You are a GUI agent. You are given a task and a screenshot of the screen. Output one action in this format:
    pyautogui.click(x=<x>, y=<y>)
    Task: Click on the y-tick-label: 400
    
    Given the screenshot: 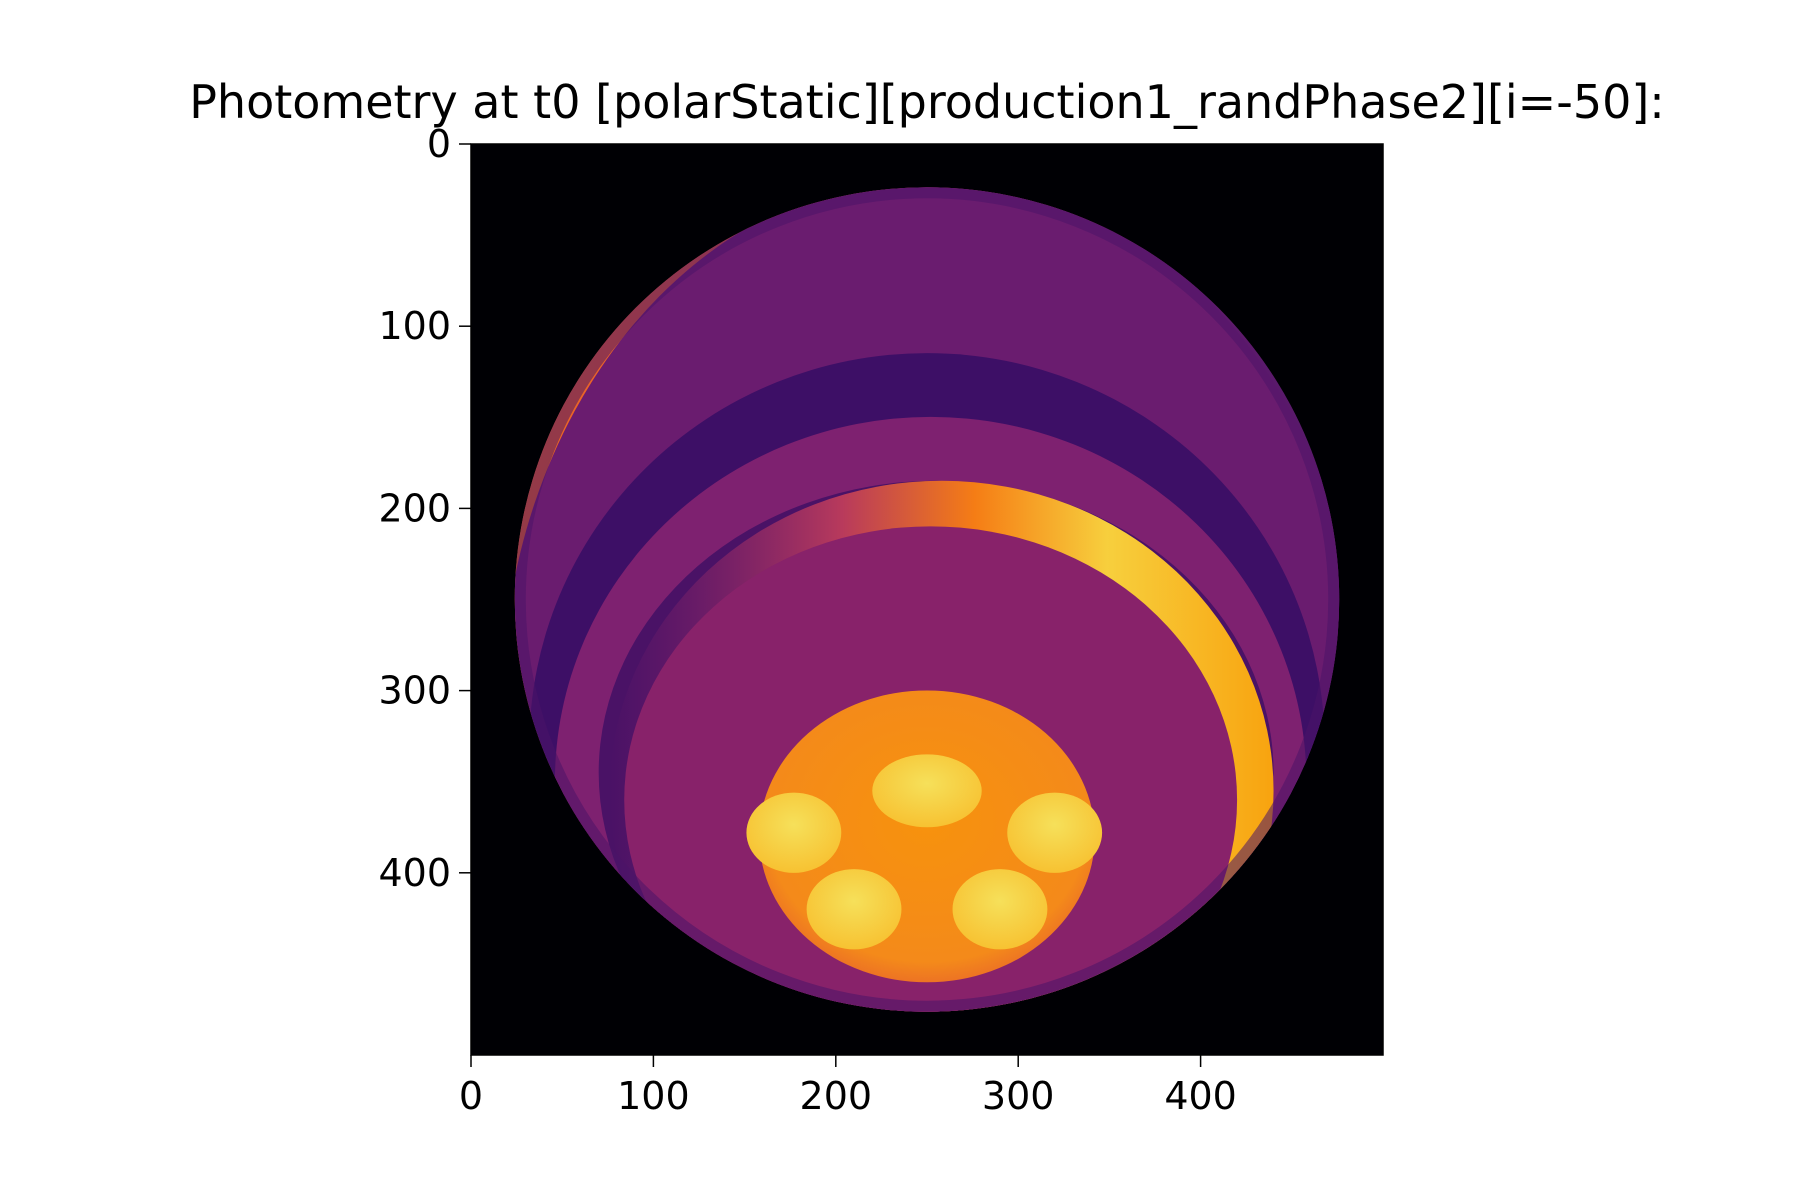 What is the action you would take?
    pyautogui.click(x=414, y=873)
    